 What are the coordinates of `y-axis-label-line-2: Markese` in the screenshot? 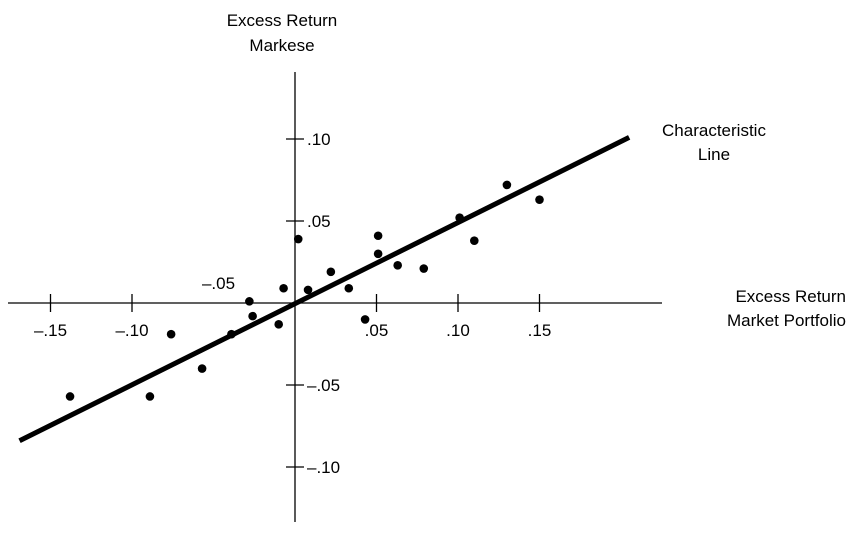 It's located at (281, 45).